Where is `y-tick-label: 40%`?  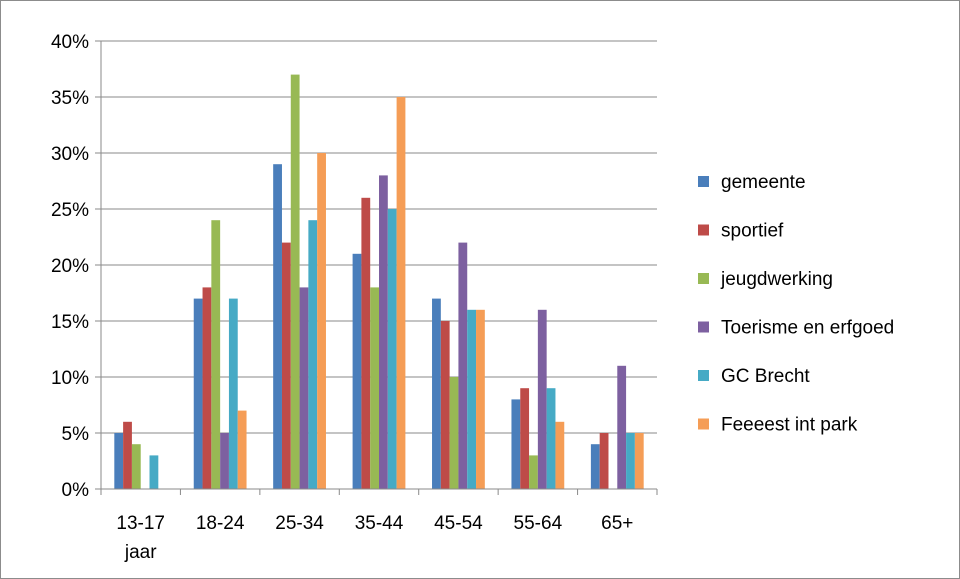
y-tick-label: 40% is located at coordinates (70, 42).